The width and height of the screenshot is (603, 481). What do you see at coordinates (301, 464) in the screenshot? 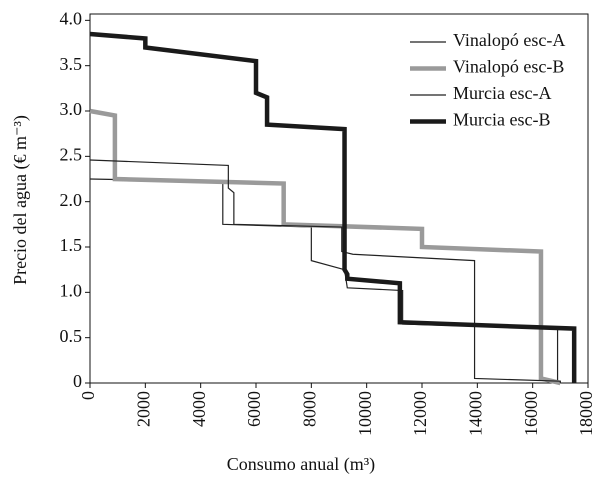
I see `x-axis-label: Consumo anual (m³)` at bounding box center [301, 464].